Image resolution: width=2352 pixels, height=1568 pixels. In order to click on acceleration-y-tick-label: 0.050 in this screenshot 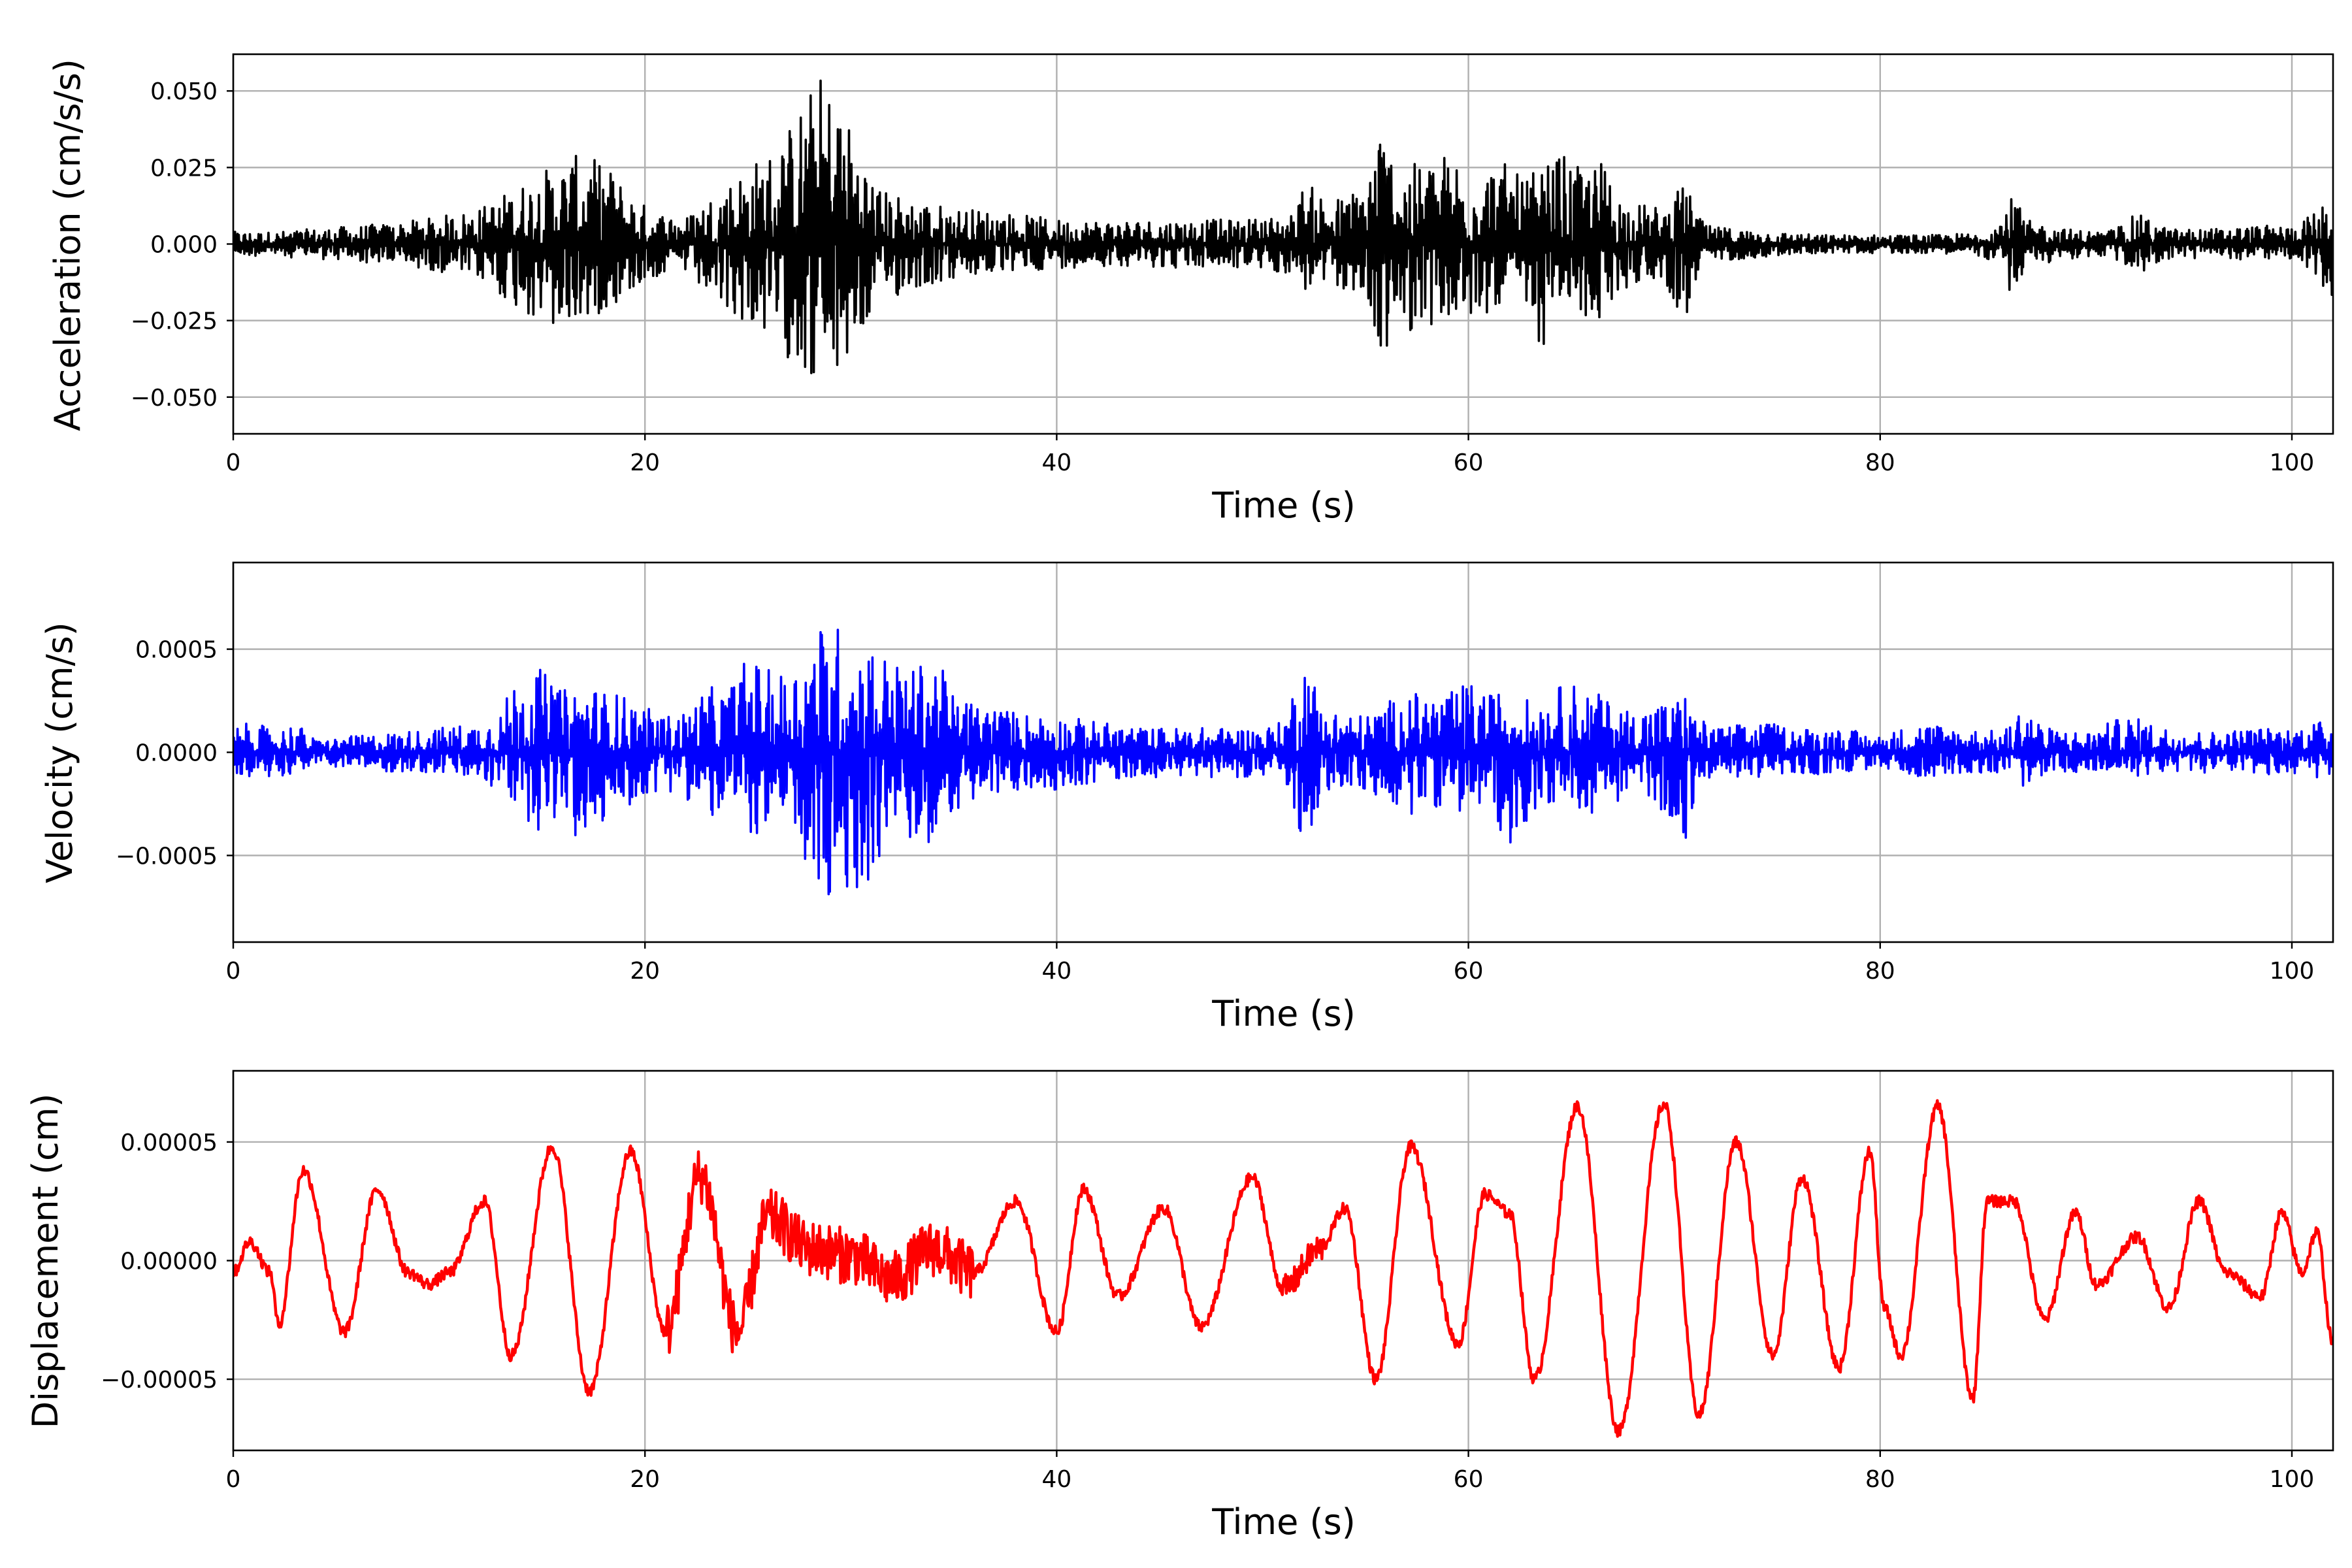, I will do `click(184, 91)`.